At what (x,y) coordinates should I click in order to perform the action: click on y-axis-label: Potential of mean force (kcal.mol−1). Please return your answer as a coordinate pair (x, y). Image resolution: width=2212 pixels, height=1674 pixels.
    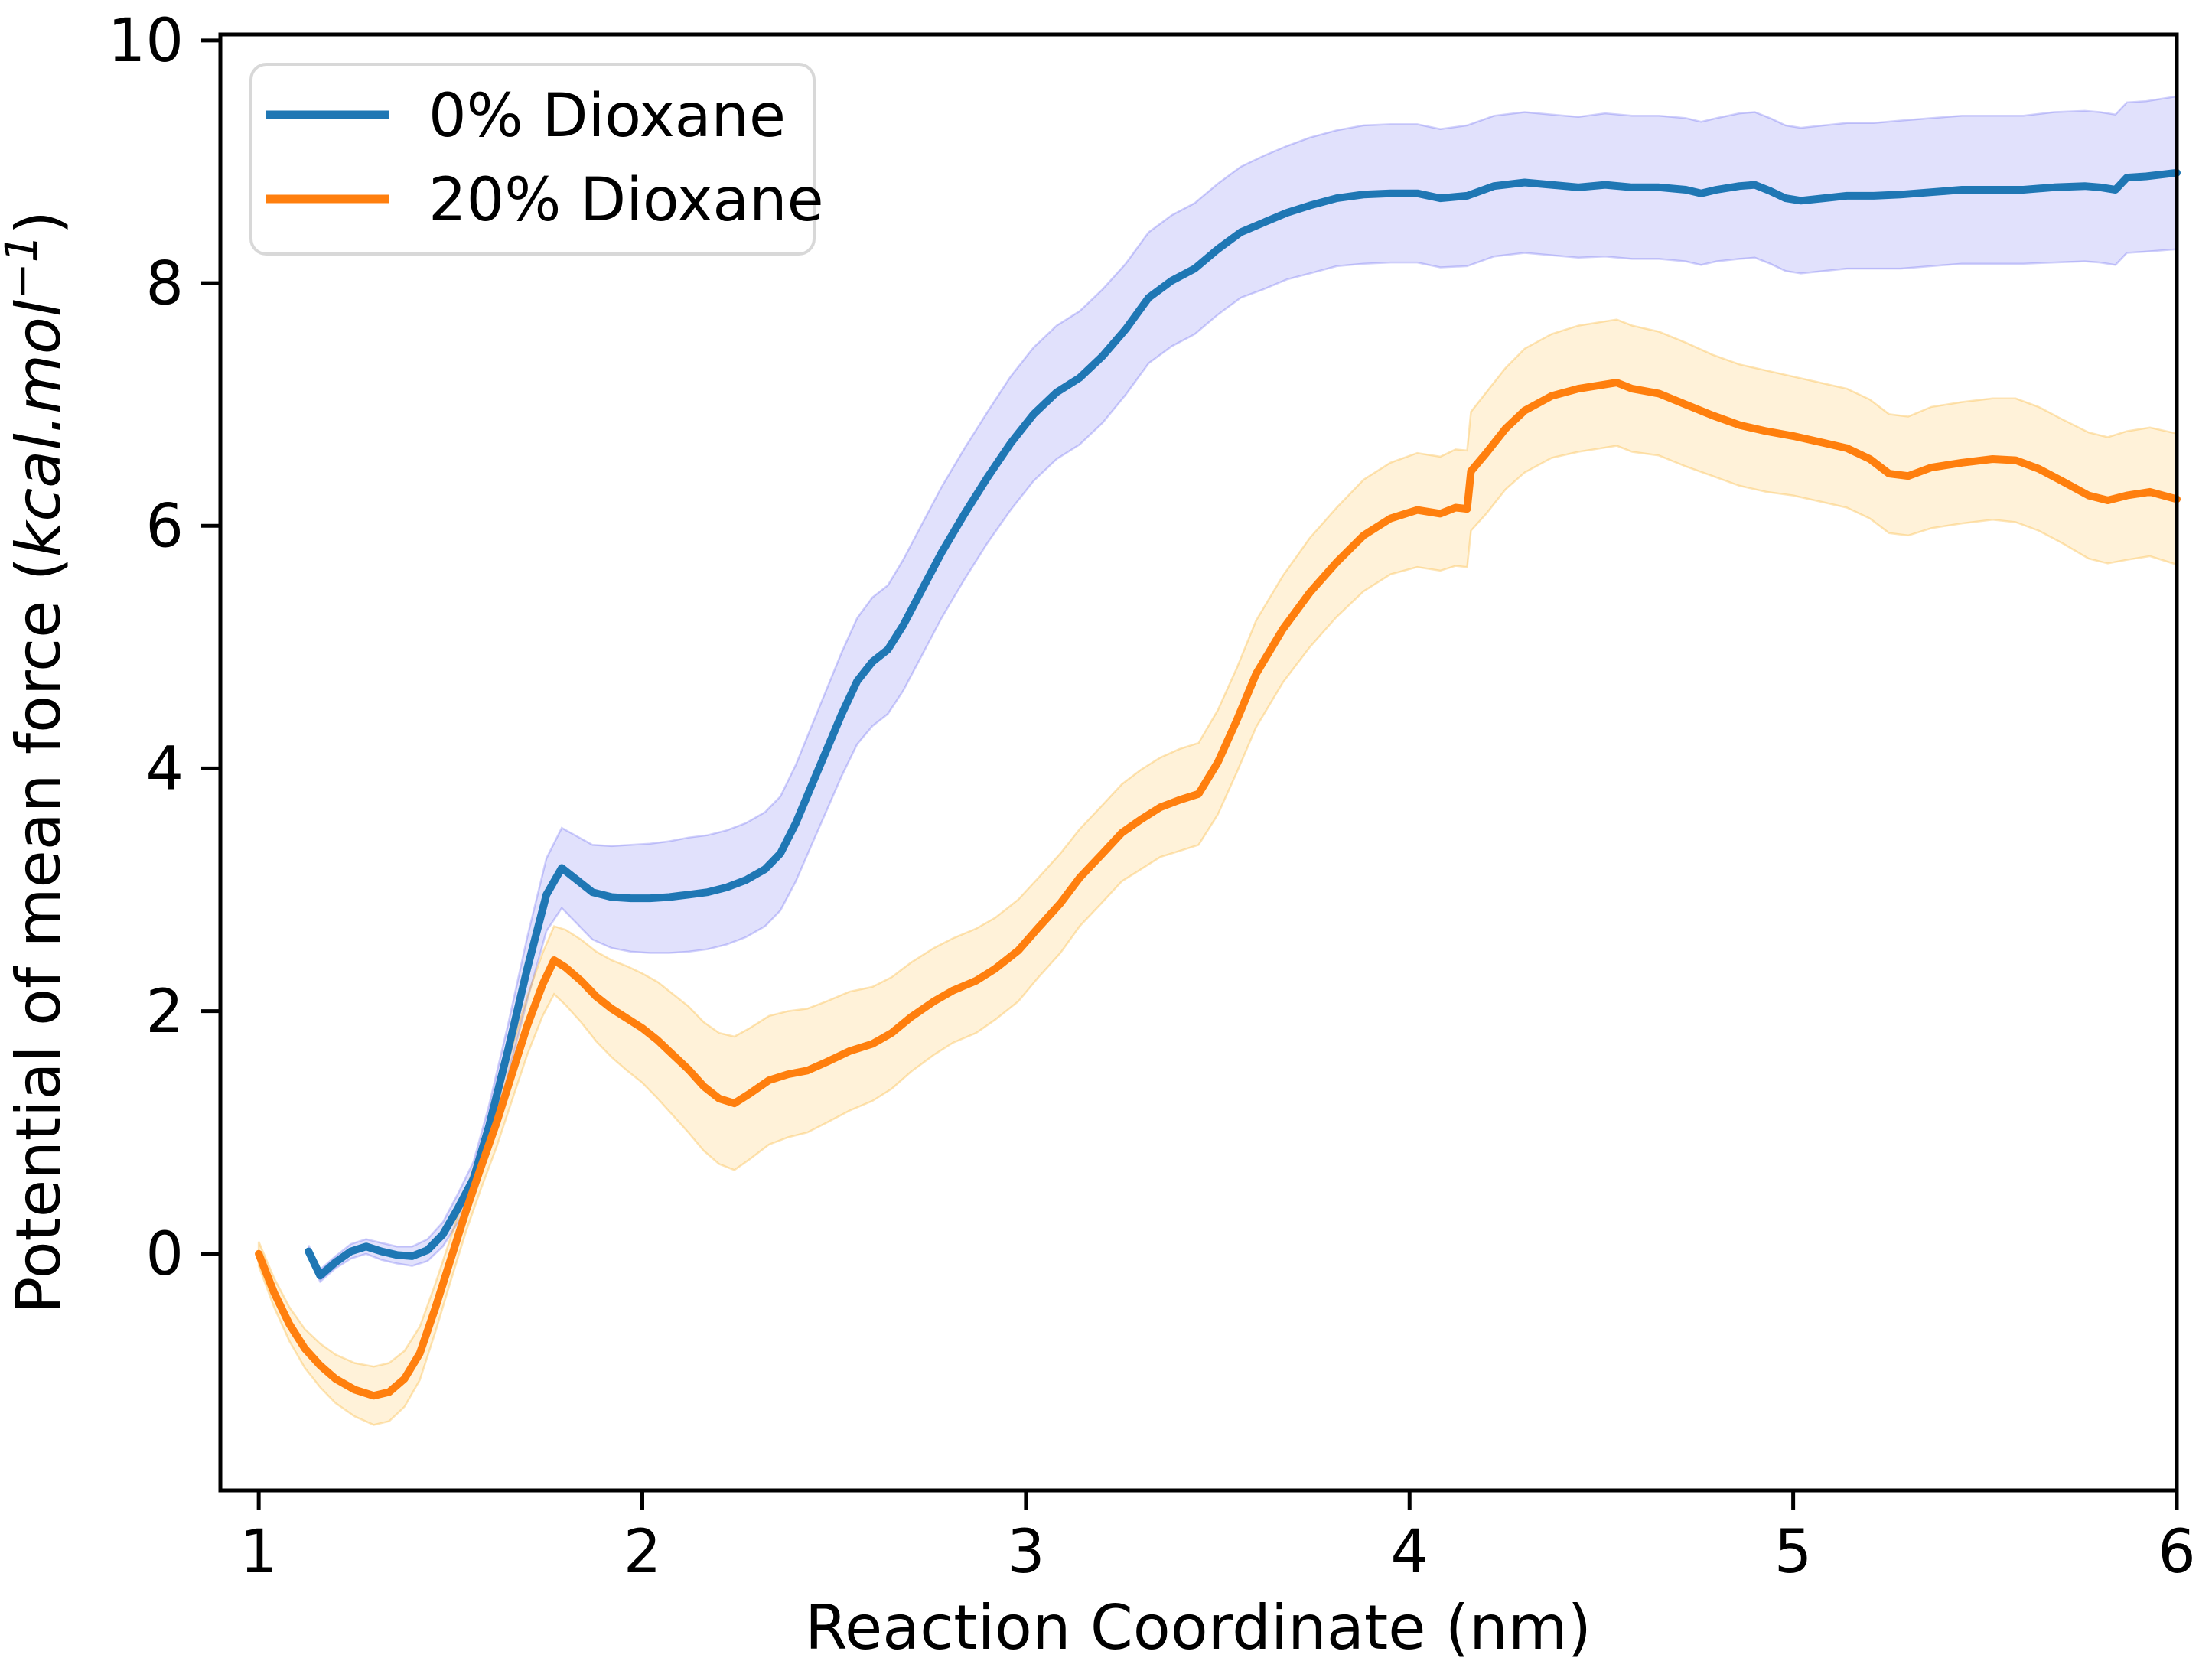
    Looking at the image, I should click on (37, 762).